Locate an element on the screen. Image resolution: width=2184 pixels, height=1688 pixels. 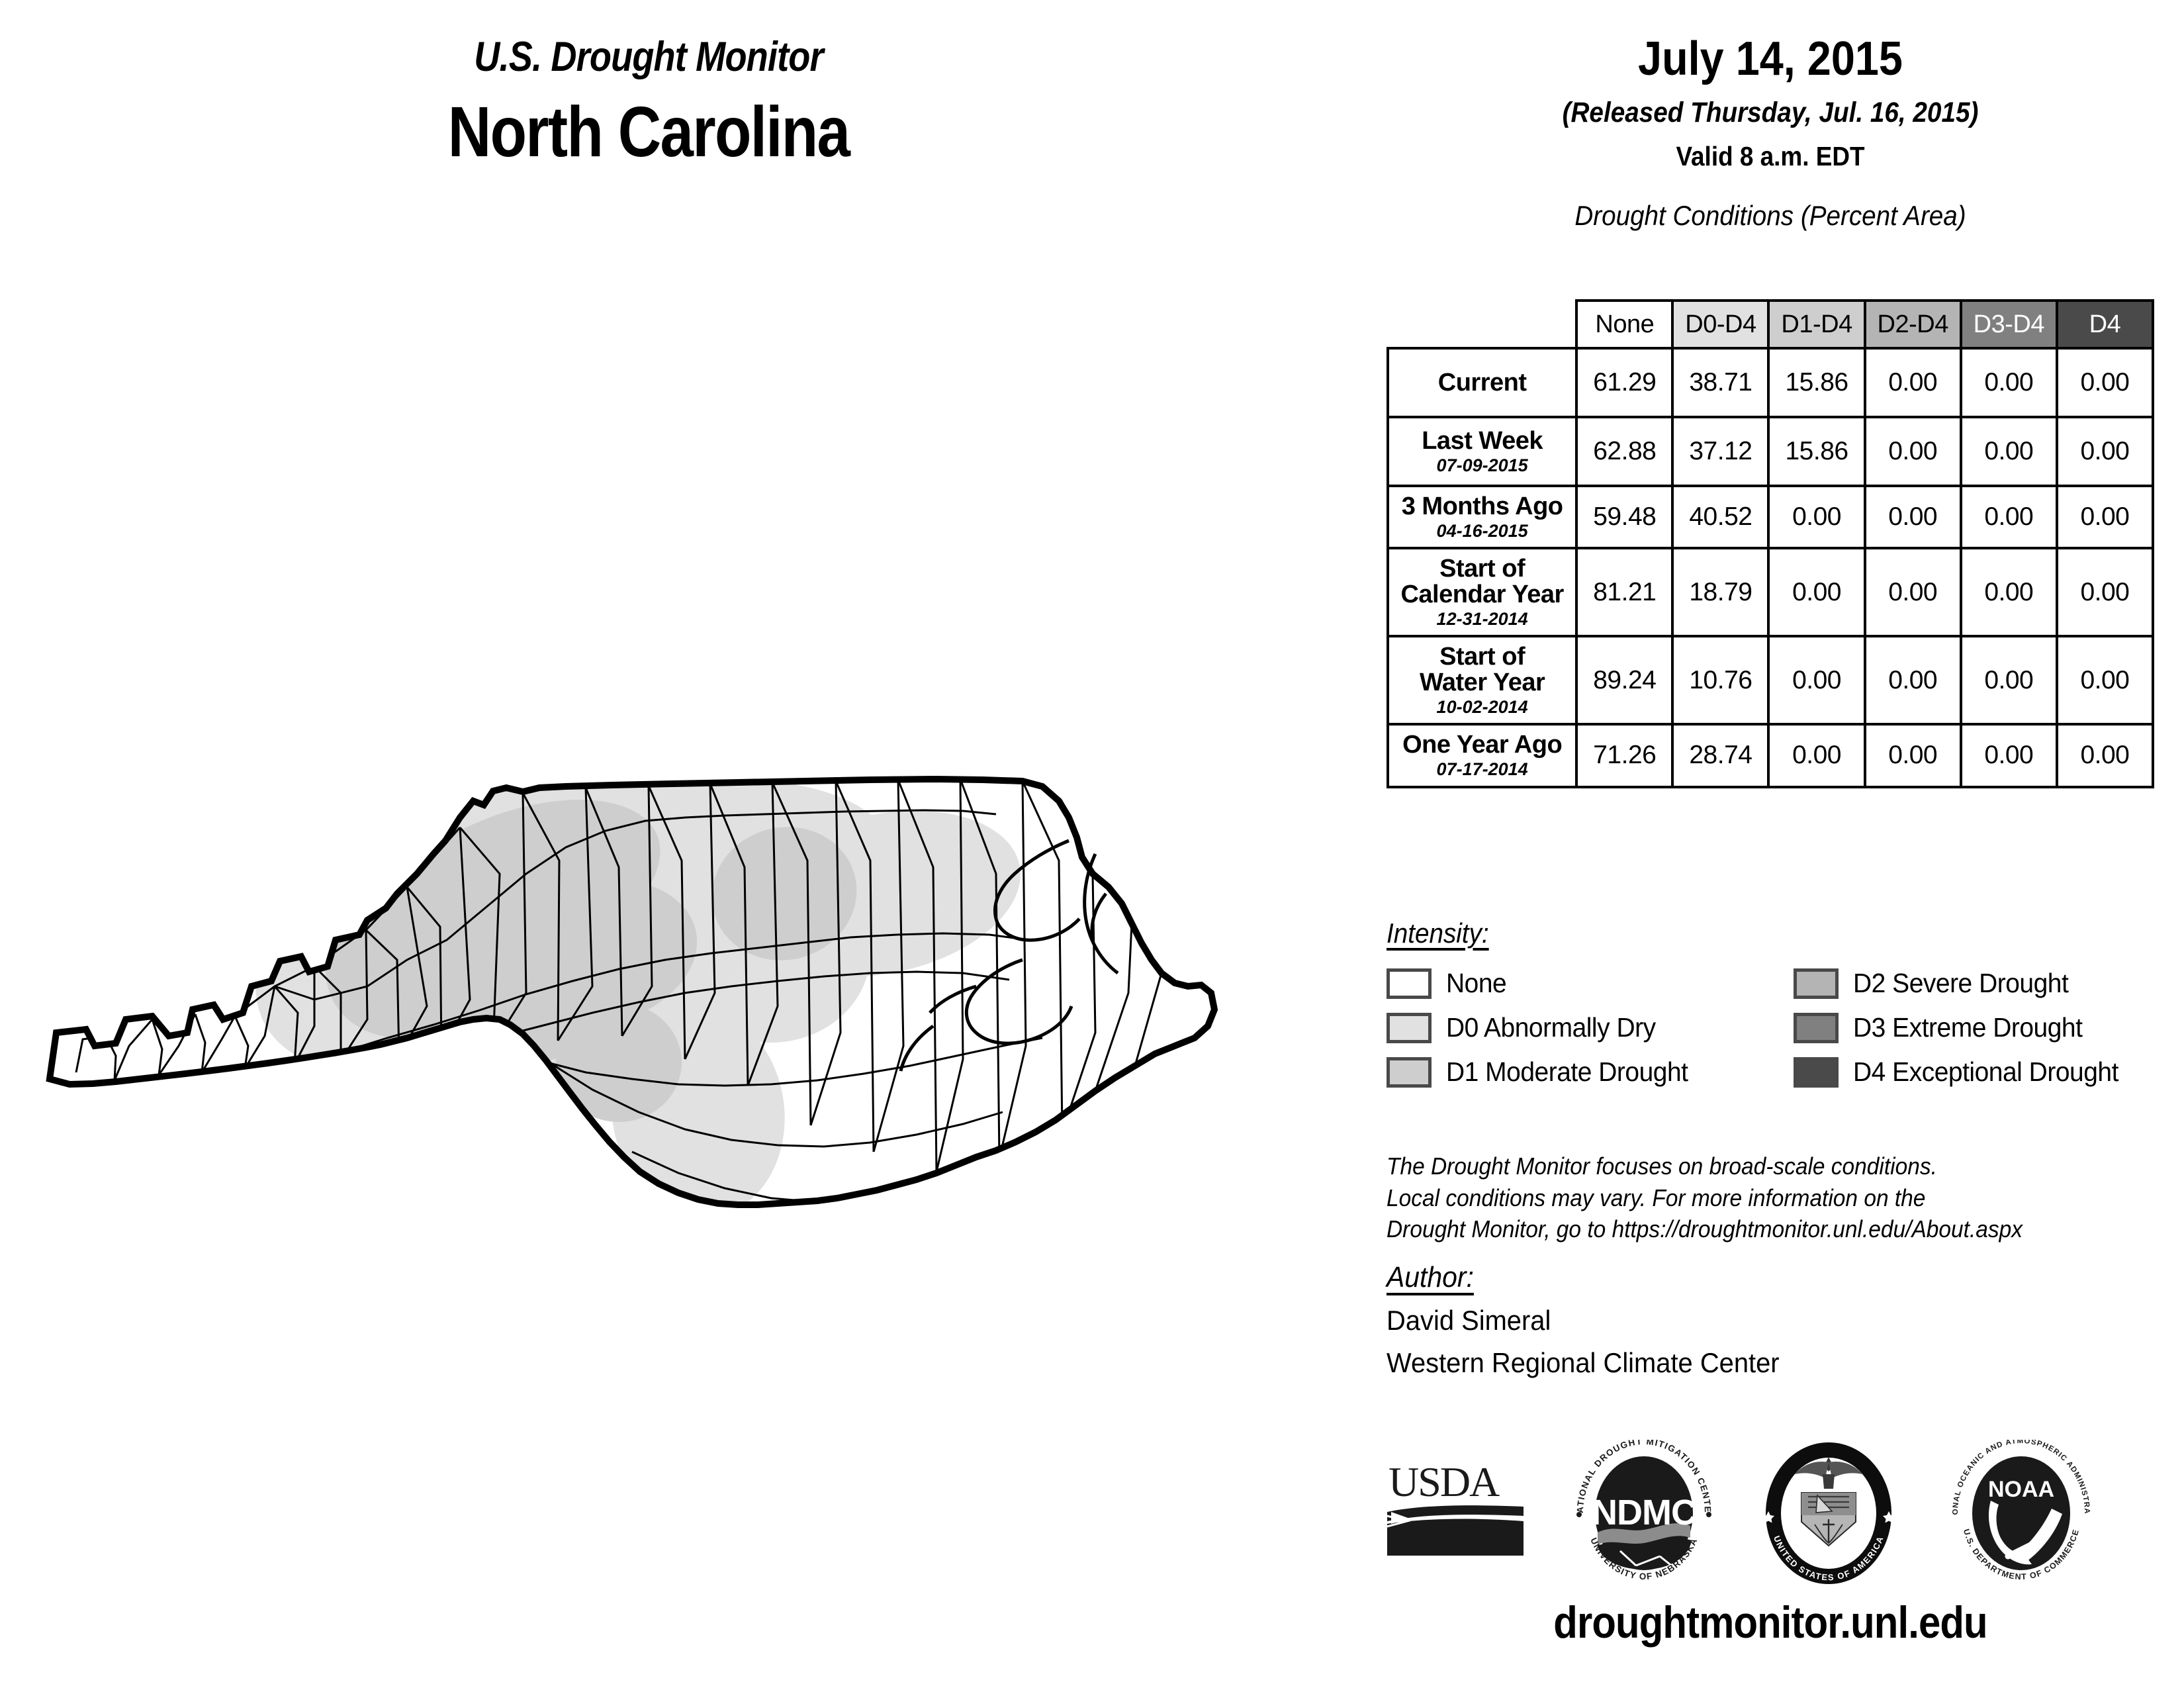
legend-heading: Intensity: is located at coordinates (1438, 933).